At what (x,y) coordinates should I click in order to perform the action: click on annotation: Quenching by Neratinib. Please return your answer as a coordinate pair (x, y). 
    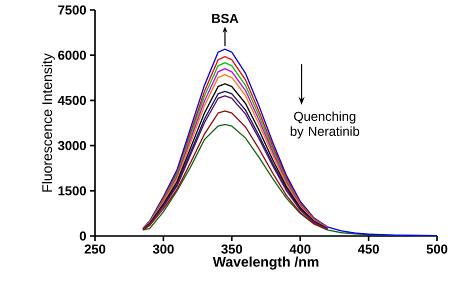
    Looking at the image, I should click on (325, 124).